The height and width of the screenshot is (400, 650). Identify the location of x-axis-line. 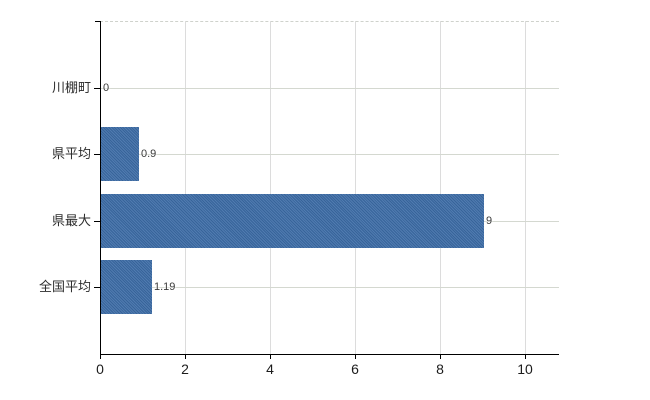
(329, 354).